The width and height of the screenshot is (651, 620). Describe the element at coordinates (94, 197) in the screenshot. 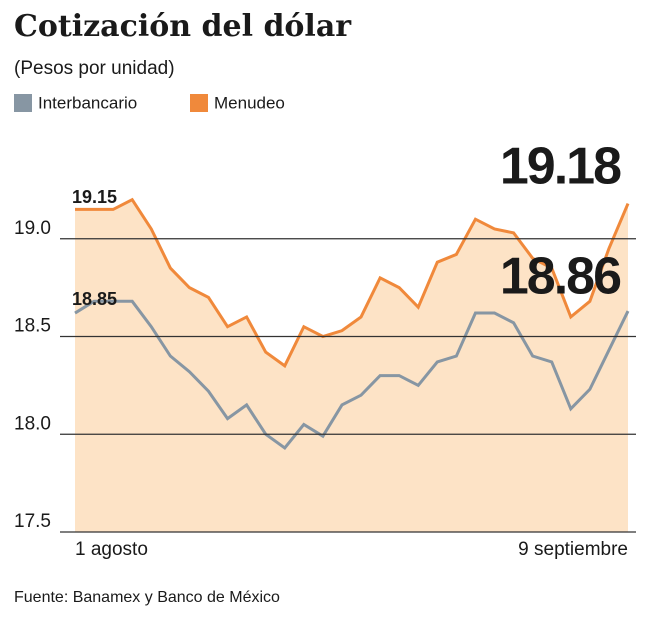

I see `annotation: 19.15` at that location.